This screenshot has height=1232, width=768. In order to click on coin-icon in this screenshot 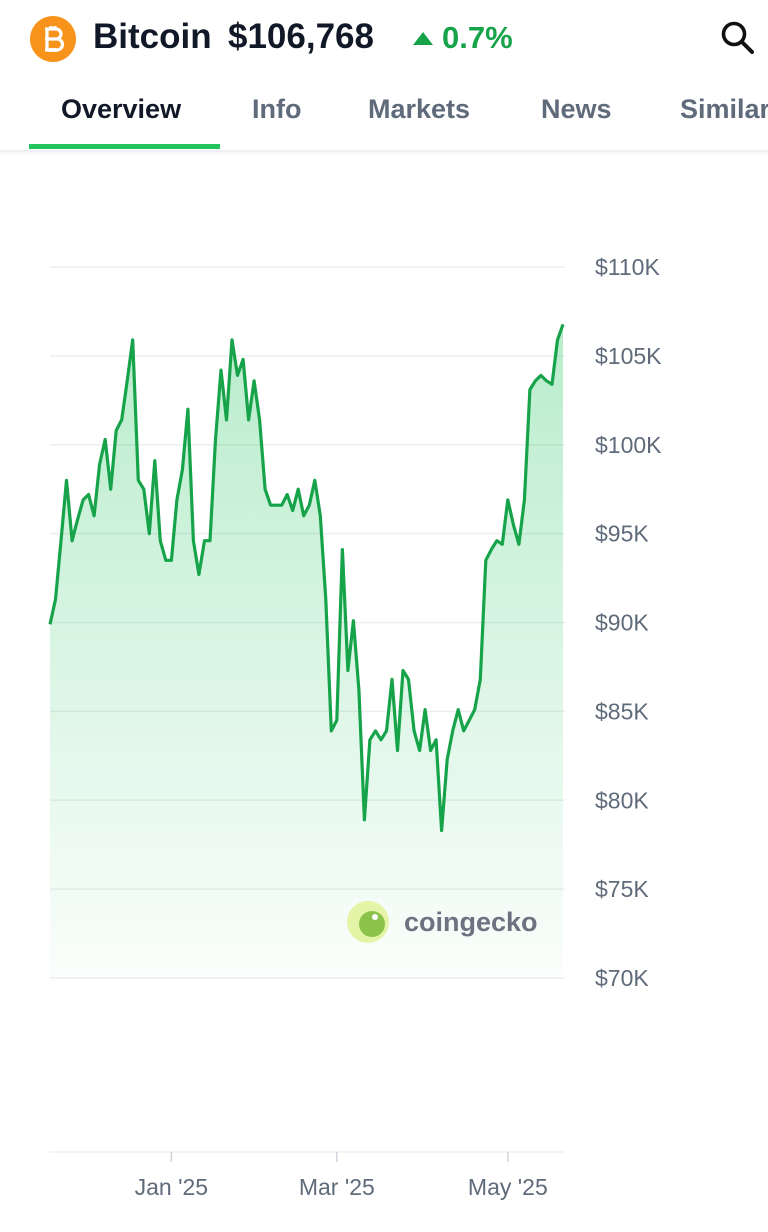, I will do `click(53, 39)`.